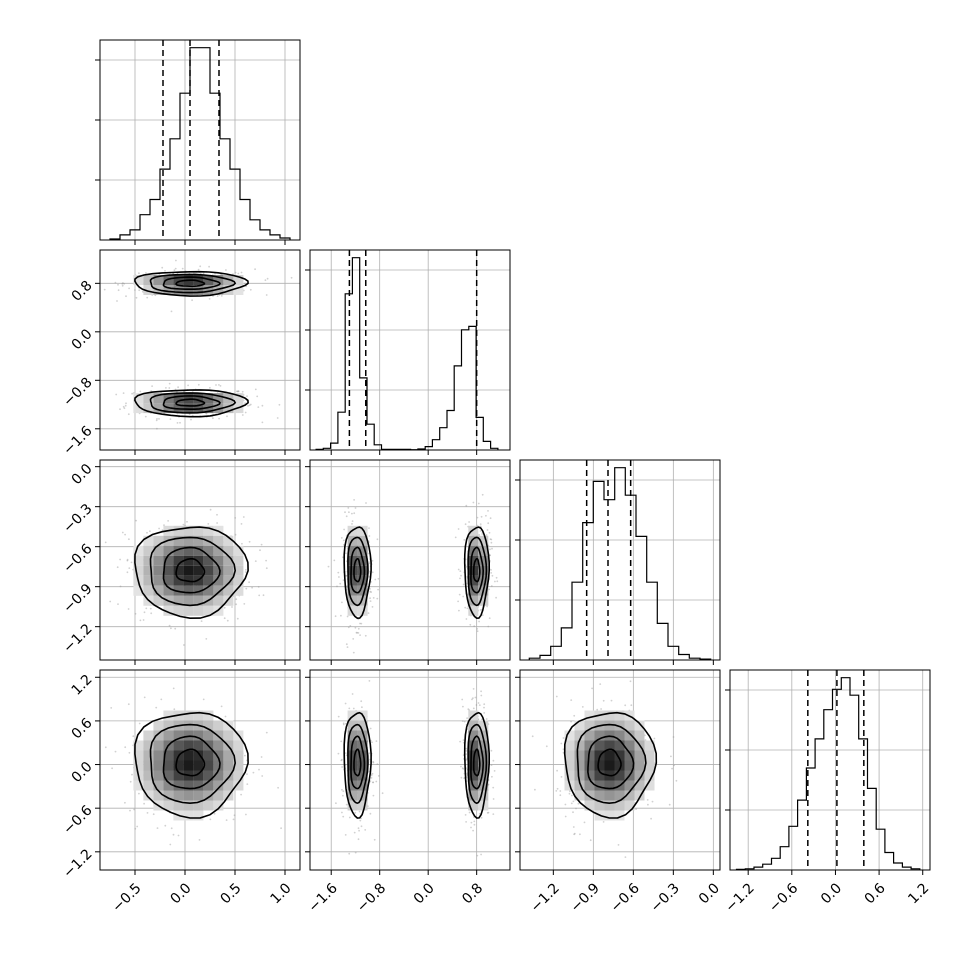 The width and height of the screenshot is (970, 970). I want to click on y-tick-label: −0.6, so click(77, 558).